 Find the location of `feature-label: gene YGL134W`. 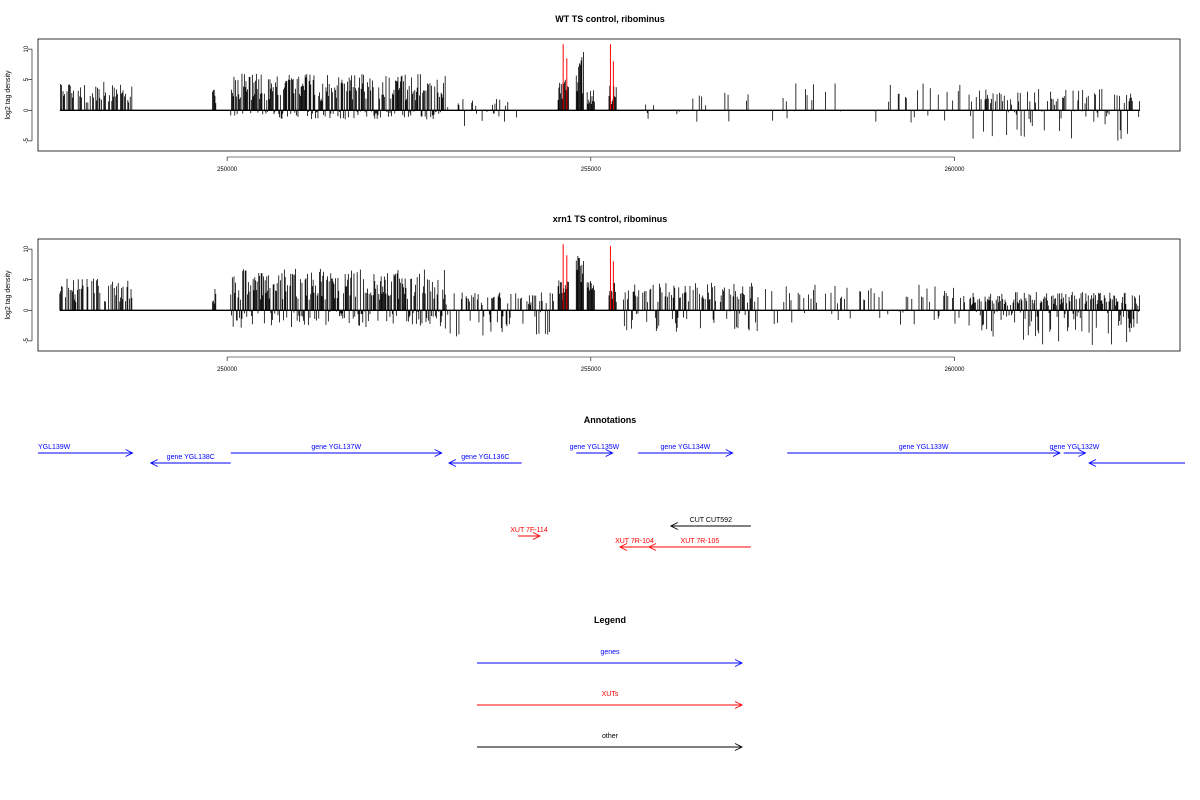

feature-label: gene YGL134W is located at coordinates (686, 447).